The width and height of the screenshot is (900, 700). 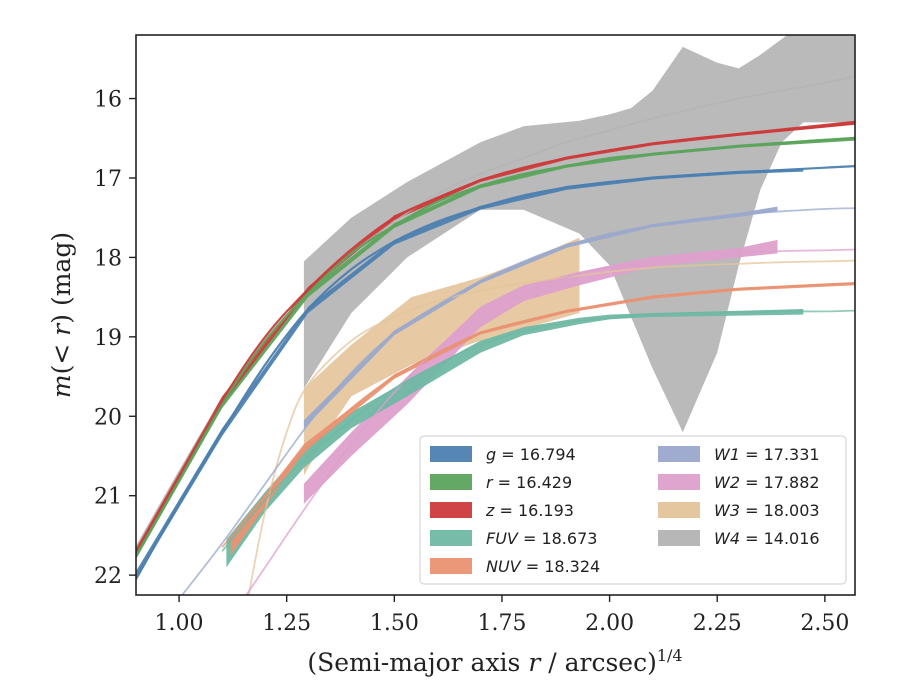 I want to click on legend-item-g: g = 16.794, so click(x=503, y=454).